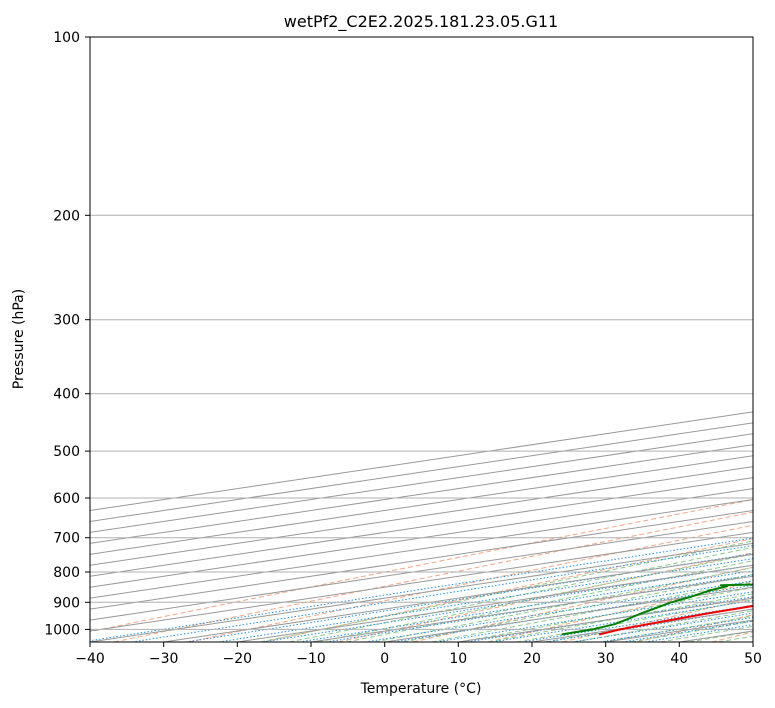  Describe the element at coordinates (421, 22) in the screenshot. I see `chart-title: wetPf2_C2E2.2025.181.23.05.G11` at that location.